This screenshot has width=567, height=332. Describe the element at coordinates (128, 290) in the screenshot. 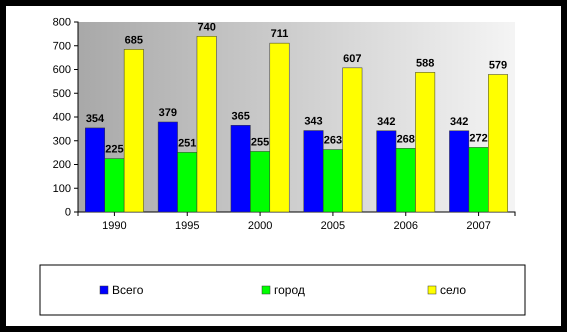

I see `legend-label: Всего` at that location.